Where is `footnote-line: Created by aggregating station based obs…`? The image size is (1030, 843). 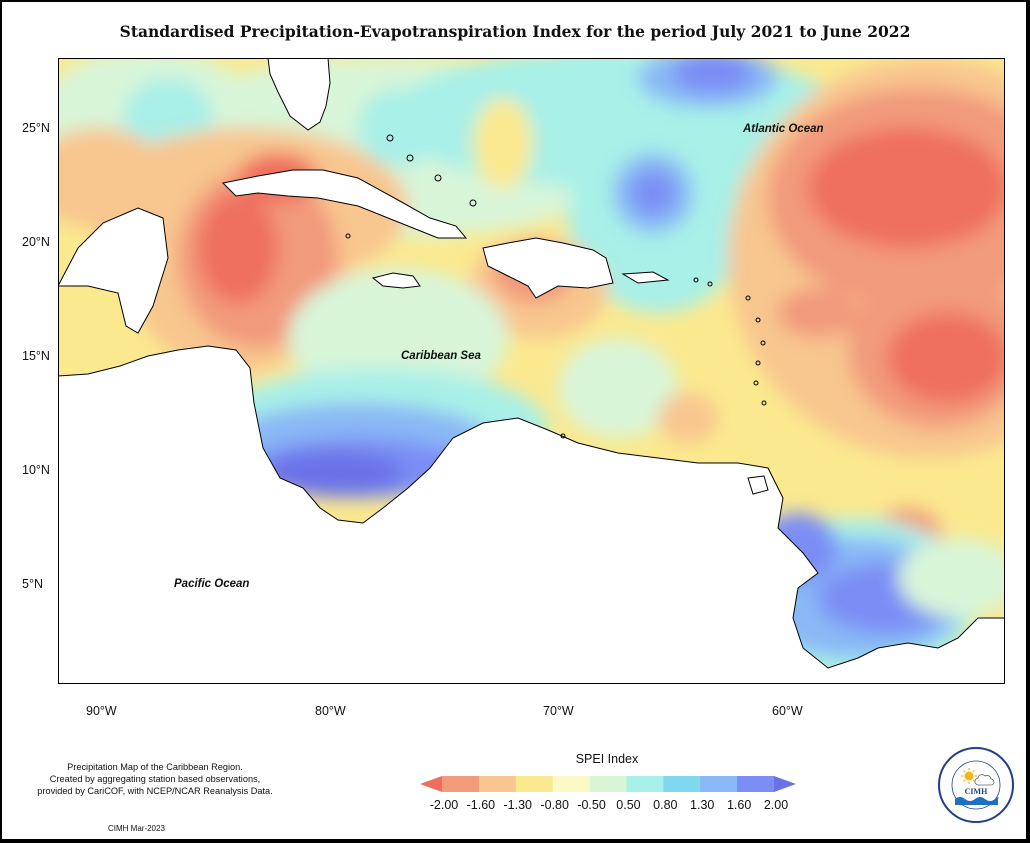
footnote-line: Created by aggregating station based obs… is located at coordinates (155, 779).